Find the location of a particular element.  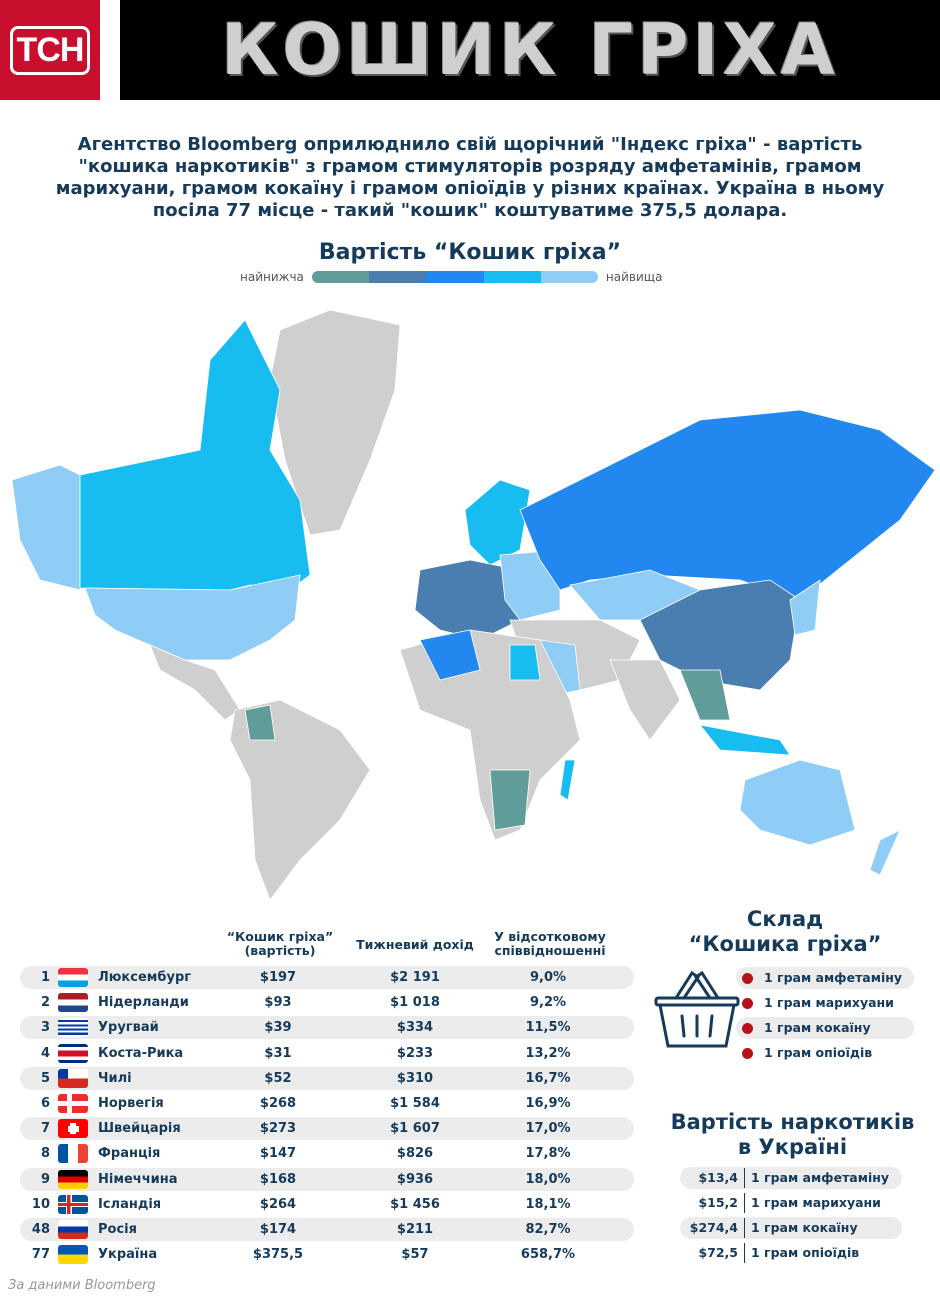

region-south-africa is located at coordinates (510, 800).